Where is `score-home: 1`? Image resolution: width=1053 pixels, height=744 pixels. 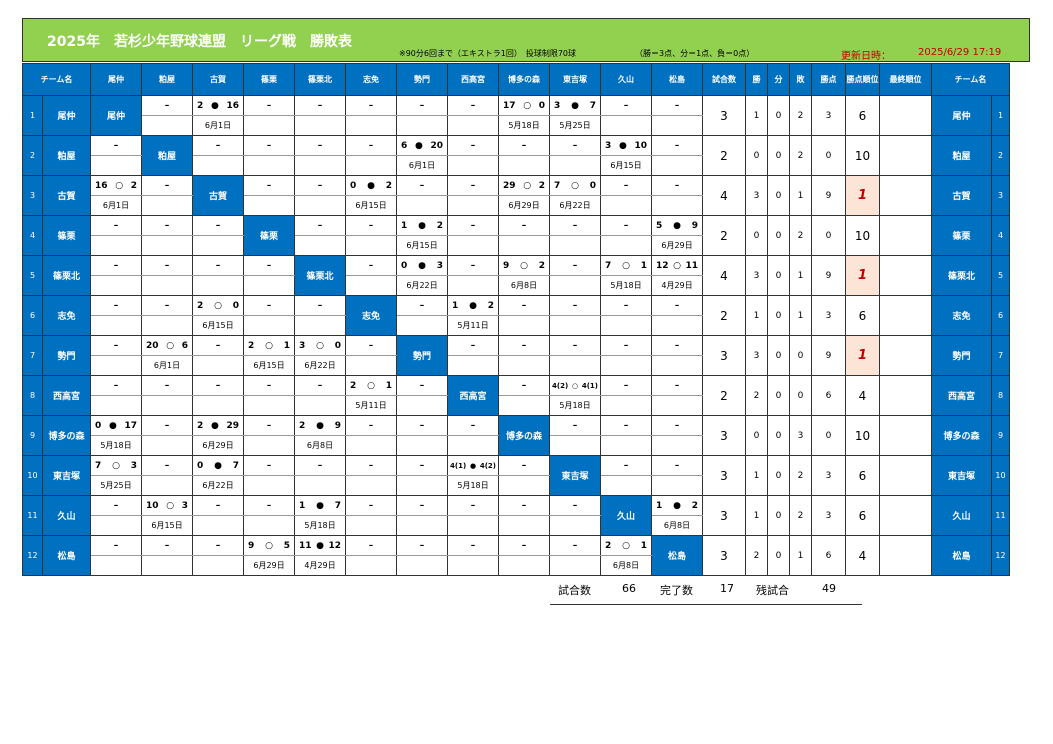
score-home: 1 is located at coordinates (404, 225).